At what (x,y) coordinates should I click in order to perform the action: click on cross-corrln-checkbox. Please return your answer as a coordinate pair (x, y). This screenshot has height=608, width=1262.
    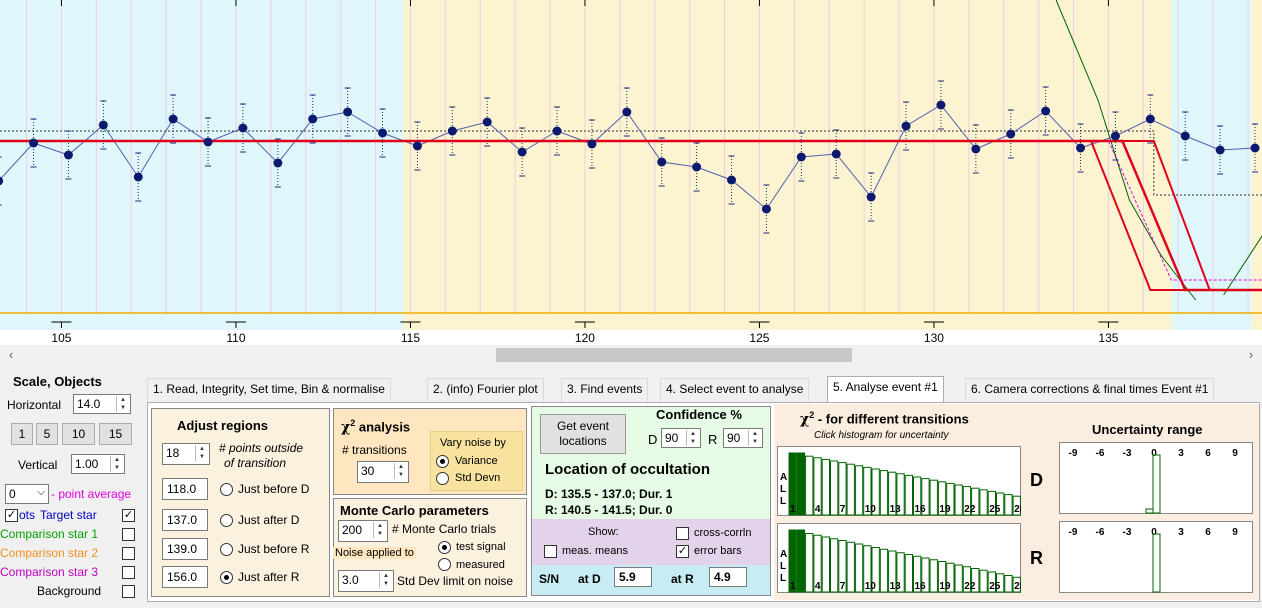
    Looking at the image, I should click on (682, 533).